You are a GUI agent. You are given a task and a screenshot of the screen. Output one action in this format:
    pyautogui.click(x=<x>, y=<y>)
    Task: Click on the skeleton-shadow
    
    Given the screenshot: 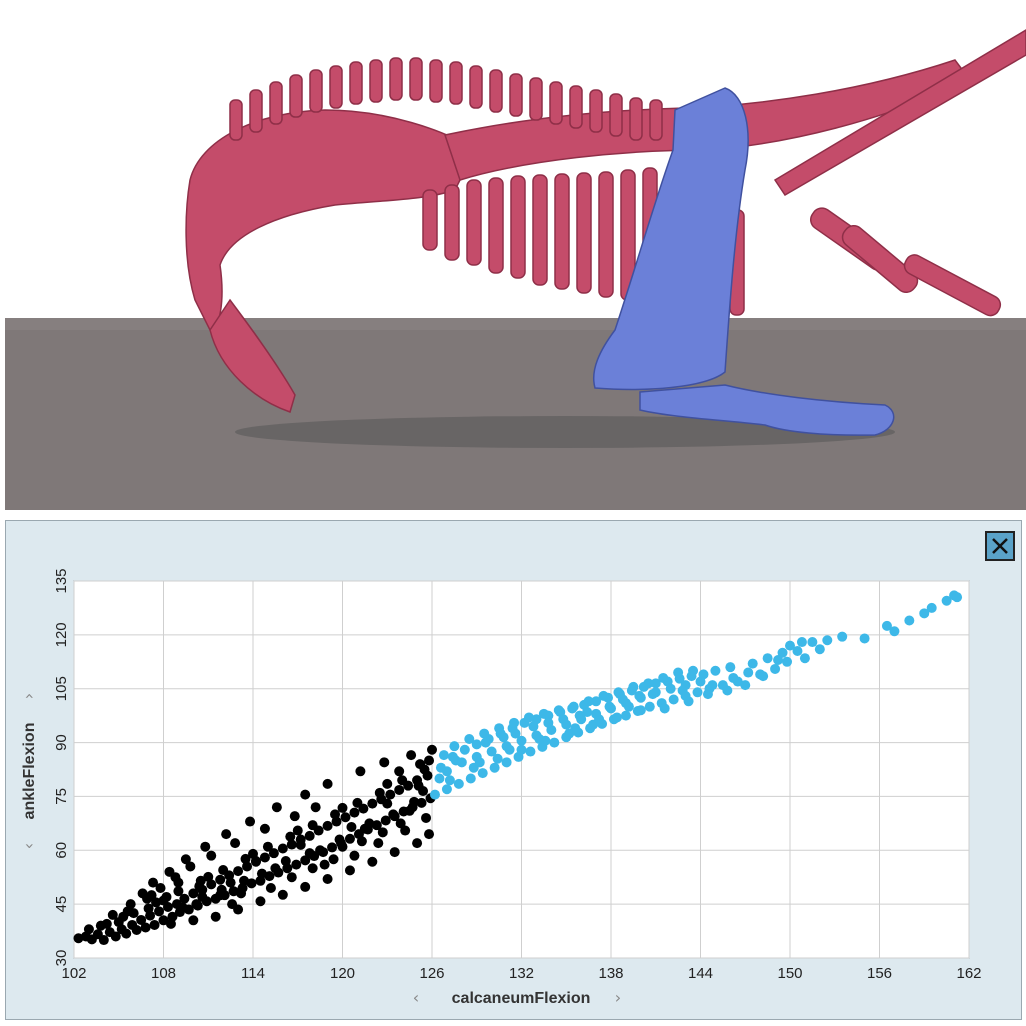 What is the action you would take?
    pyautogui.click(x=565, y=432)
    